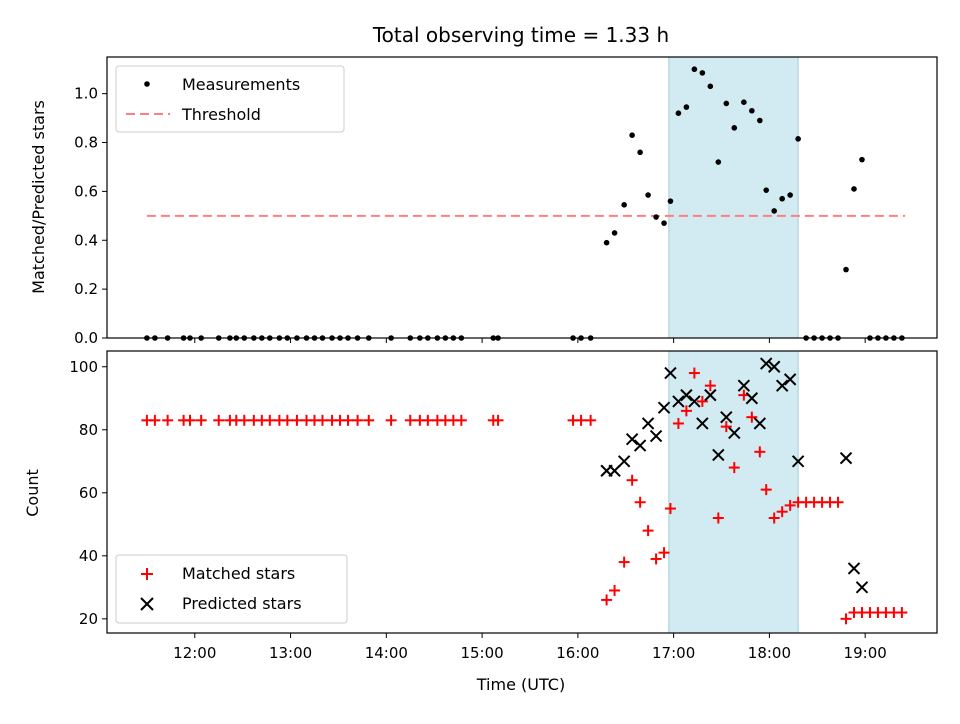 This screenshot has height=724, width=960. I want to click on x-tick-label: 19:00, so click(865, 653).